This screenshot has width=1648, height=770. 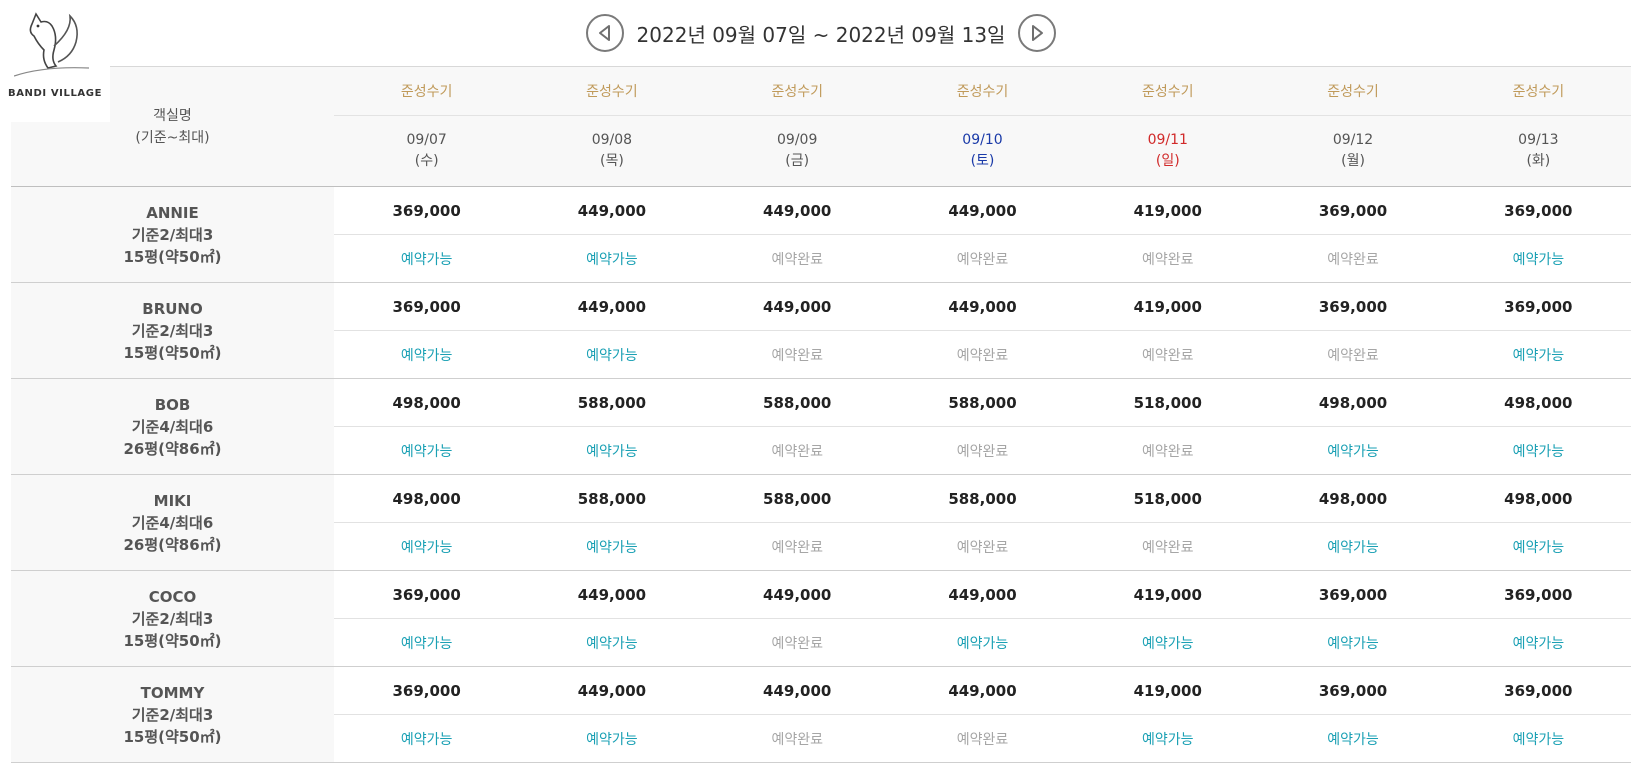 What do you see at coordinates (797, 161) in the screenshot?
I see `day-of-week: (금)` at bounding box center [797, 161].